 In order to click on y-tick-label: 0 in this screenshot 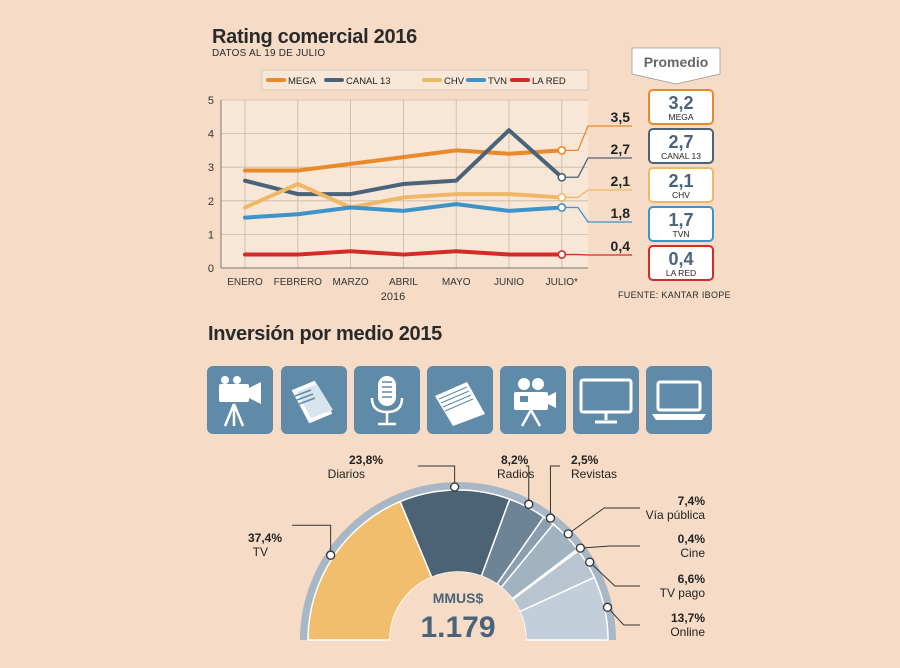, I will do `click(211, 269)`.